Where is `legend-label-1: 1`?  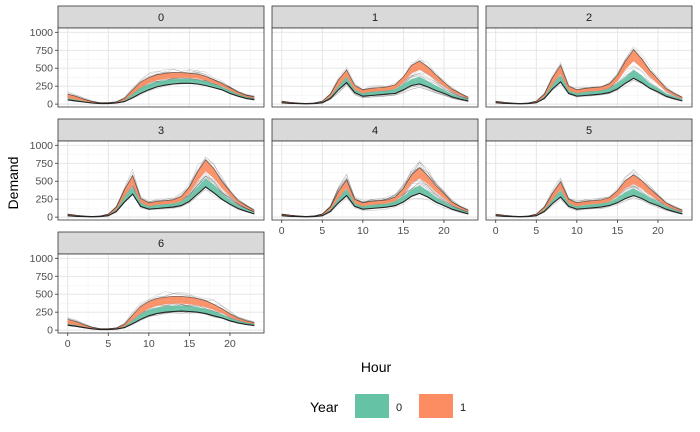 legend-label-1: 1 is located at coordinates (463, 408).